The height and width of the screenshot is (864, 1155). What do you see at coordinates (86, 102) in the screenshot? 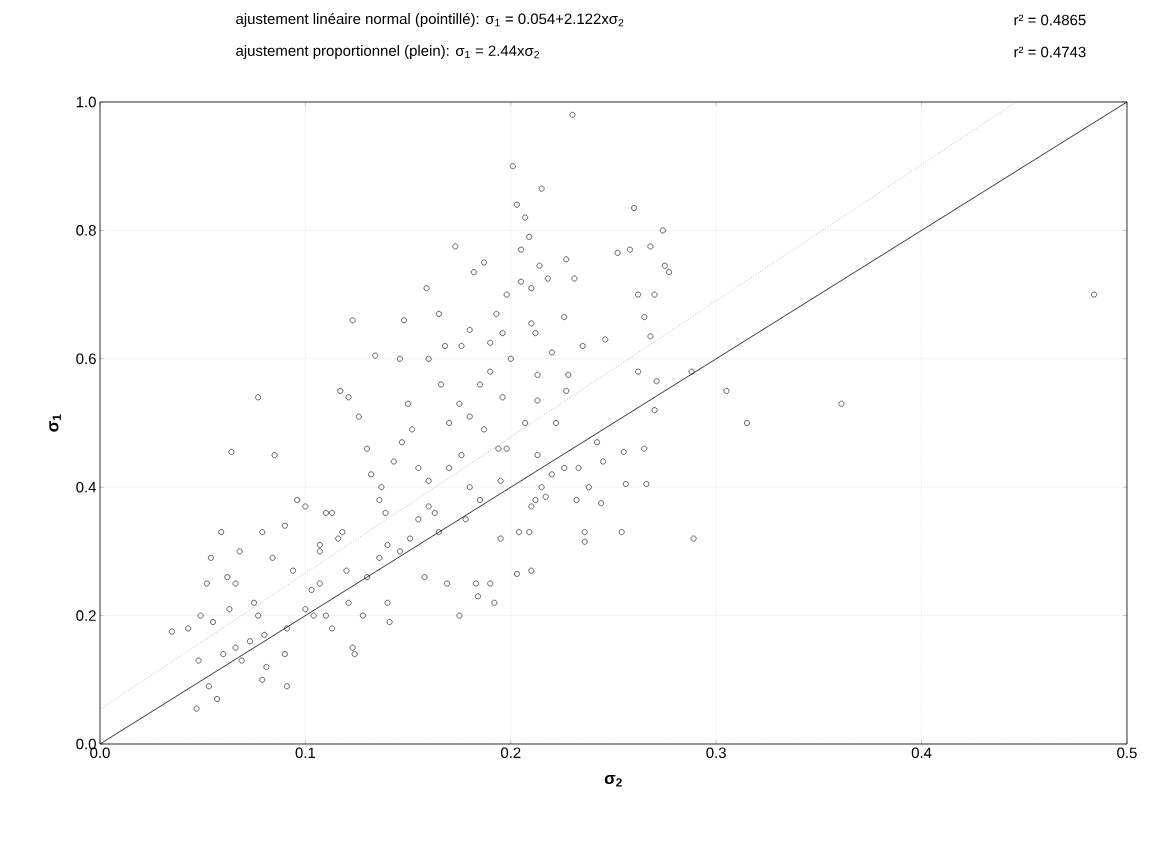
I see `y-tick-label: 1.0` at bounding box center [86, 102].